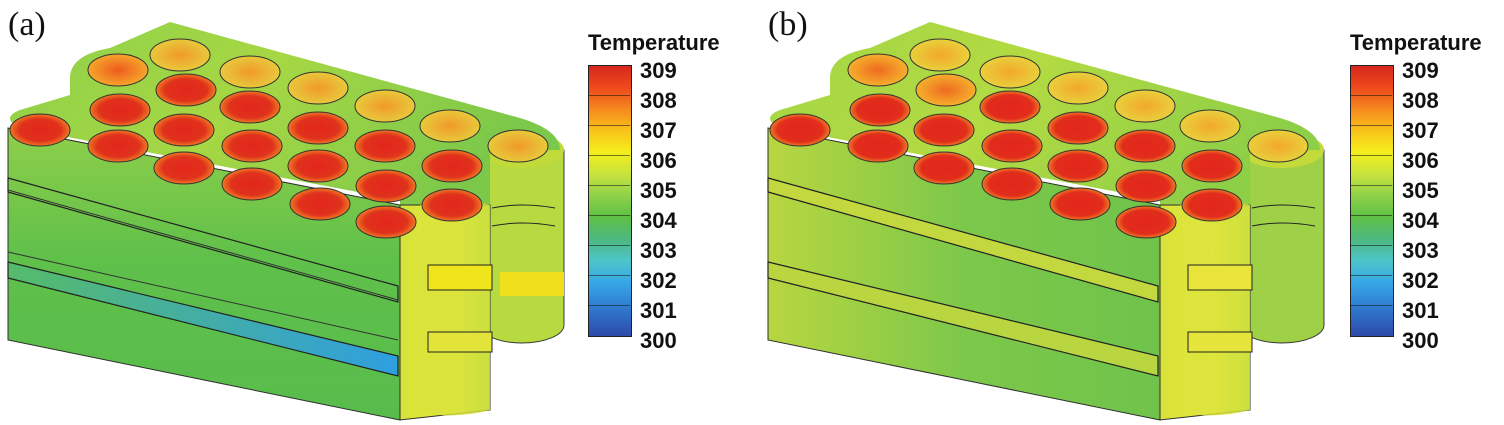  Describe the element at coordinates (788, 24) in the screenshot. I see `panel-label: (b)` at that location.